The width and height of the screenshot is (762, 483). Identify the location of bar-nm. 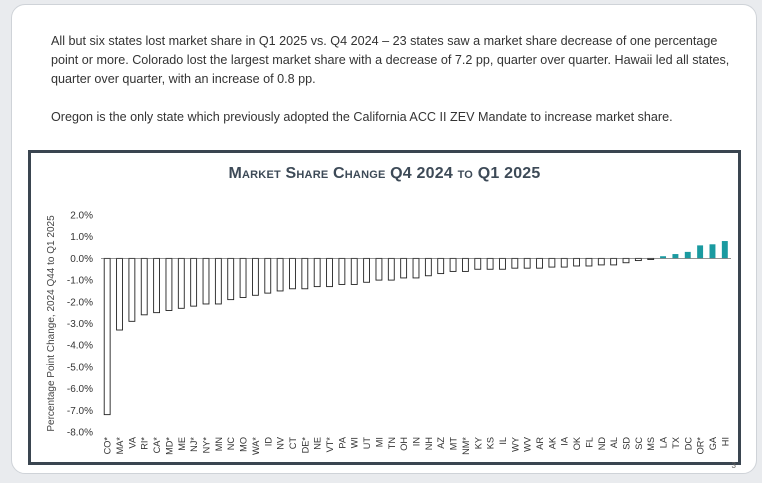
(465, 264).